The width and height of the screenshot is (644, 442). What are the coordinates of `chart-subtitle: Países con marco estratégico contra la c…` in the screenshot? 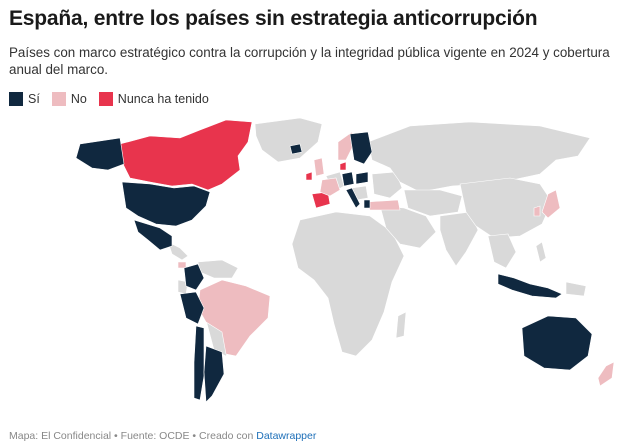 It's located at (309, 61).